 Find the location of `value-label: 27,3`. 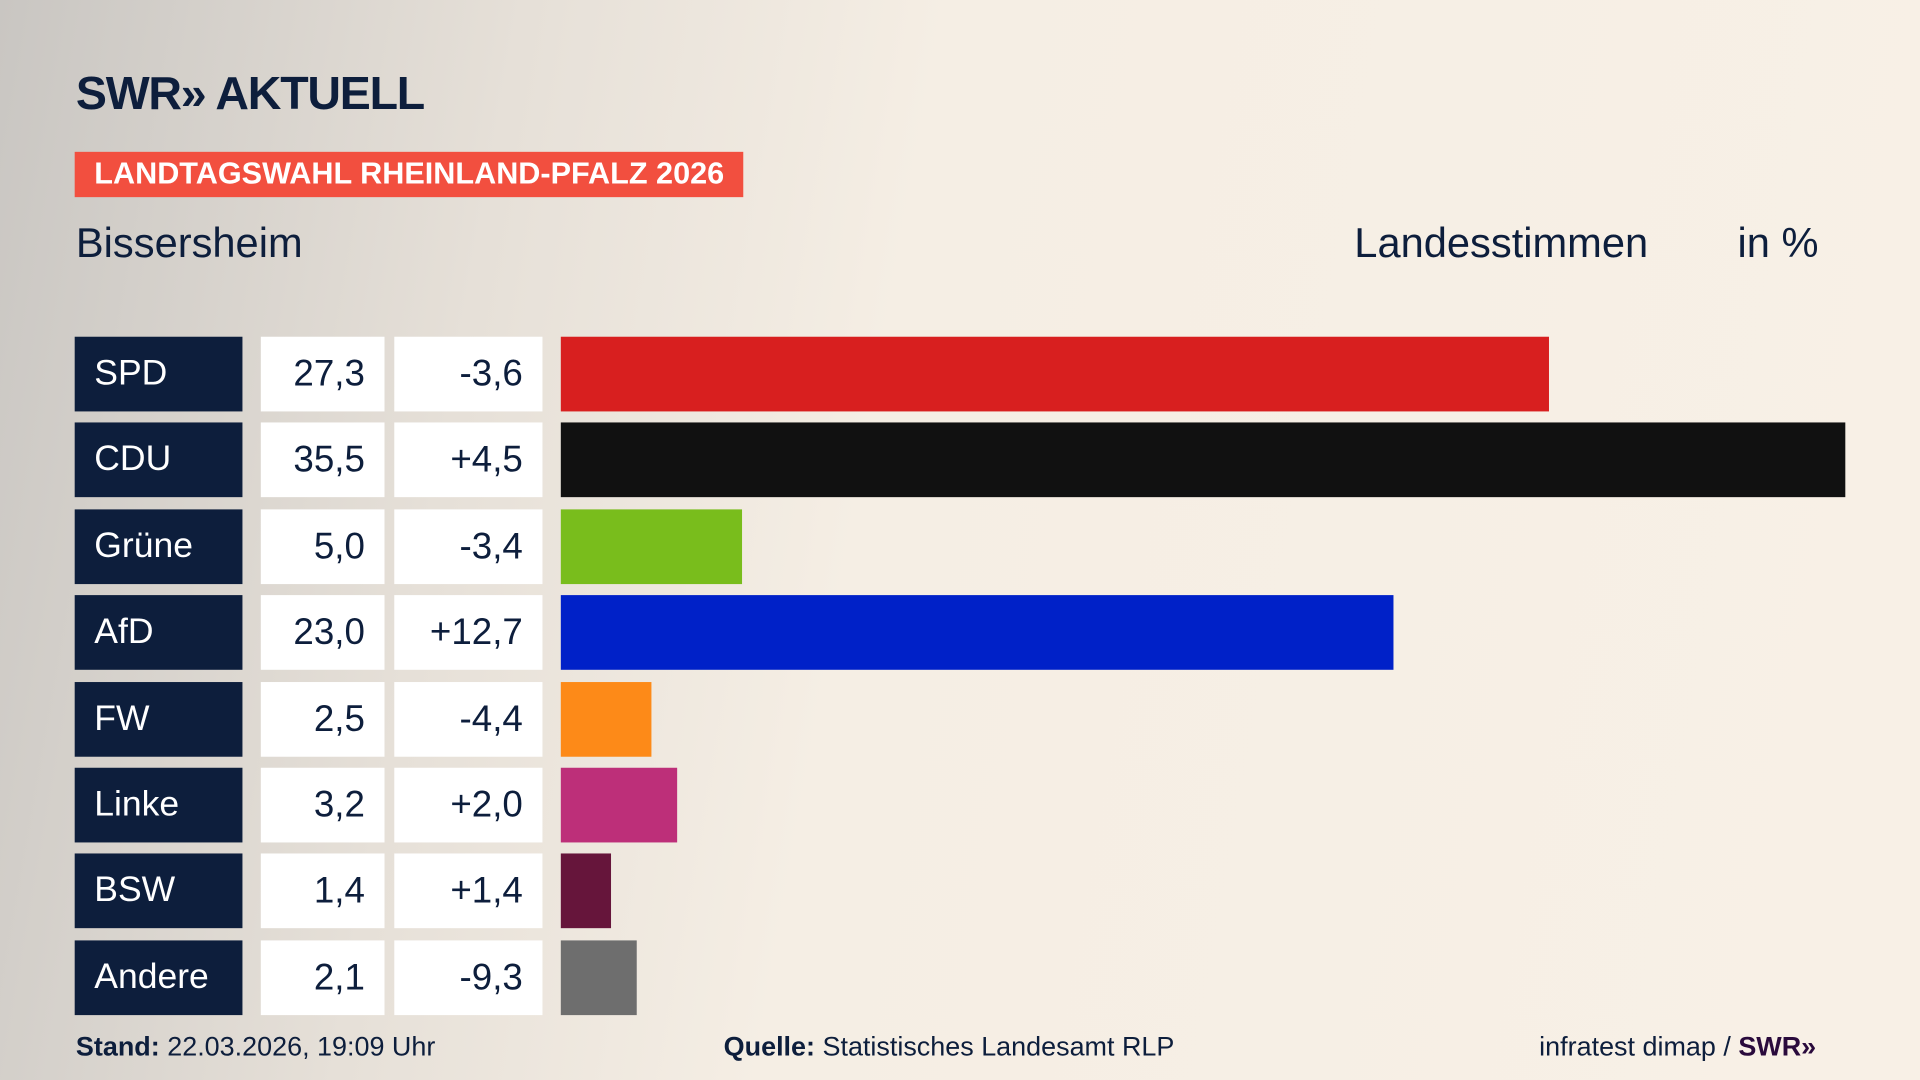

value-label: 27,3 is located at coordinates (322, 374).